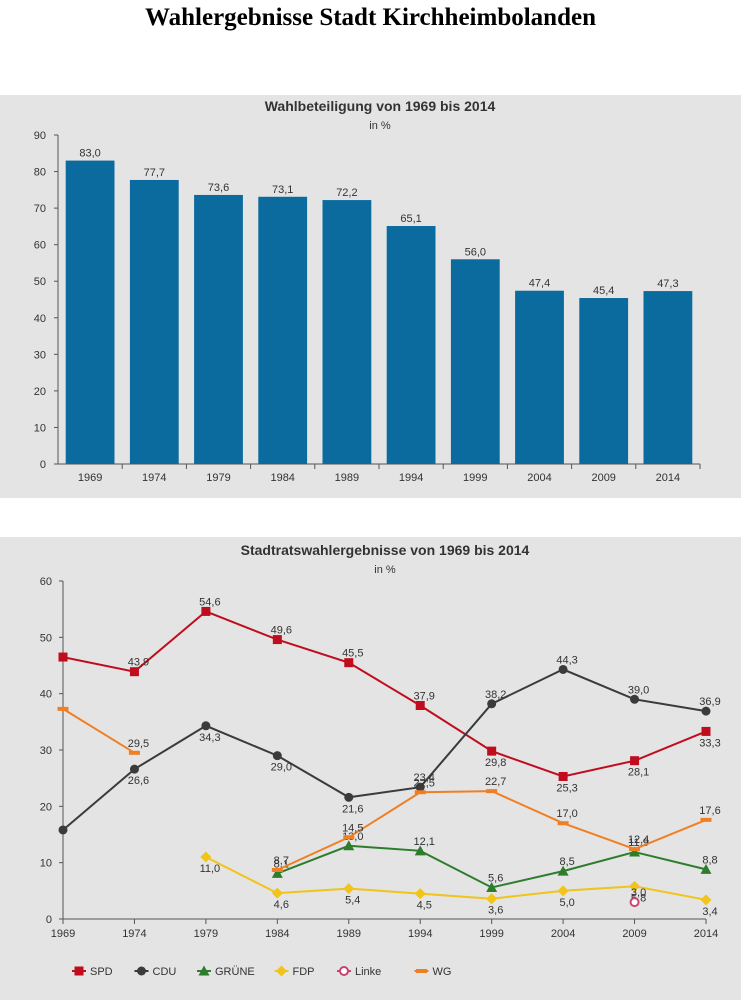 The width and height of the screenshot is (741, 1005). What do you see at coordinates (424, 906) in the screenshot?
I see `data-label-fdp: 4,5` at bounding box center [424, 906].